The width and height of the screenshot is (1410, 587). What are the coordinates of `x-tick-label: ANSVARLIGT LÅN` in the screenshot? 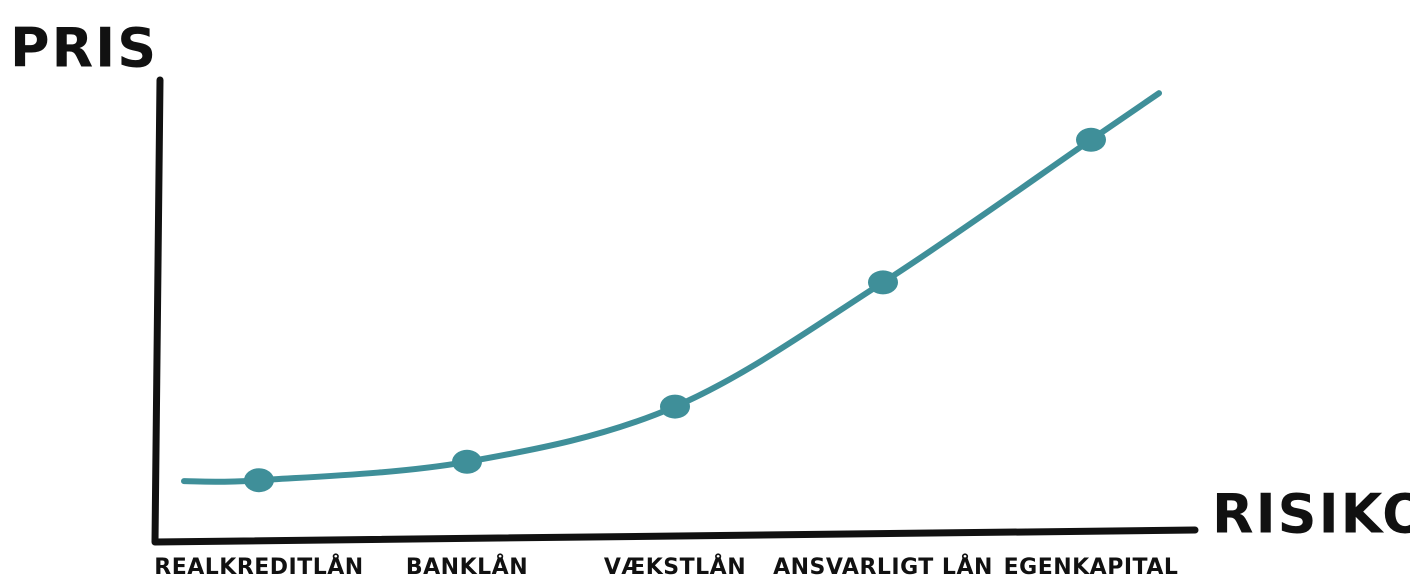 It's located at (883, 567).